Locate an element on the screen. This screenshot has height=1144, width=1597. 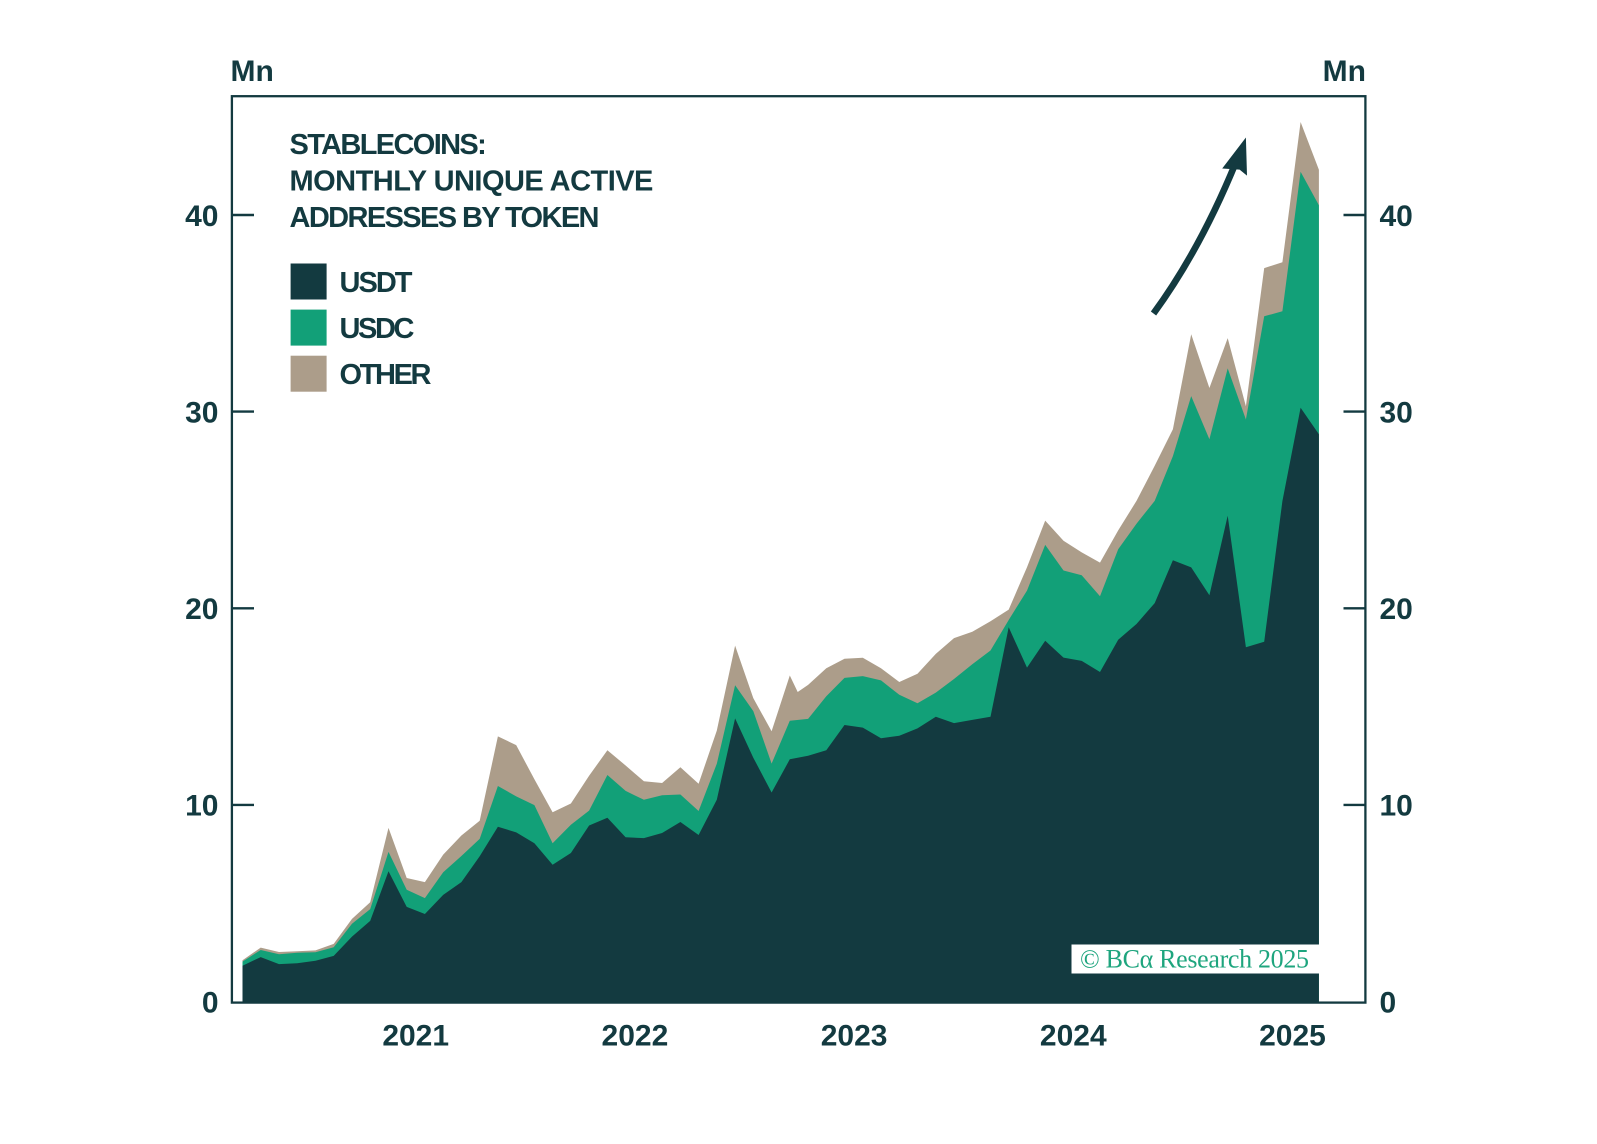
svg-text: 2025 is located at coordinates (1292, 1036).